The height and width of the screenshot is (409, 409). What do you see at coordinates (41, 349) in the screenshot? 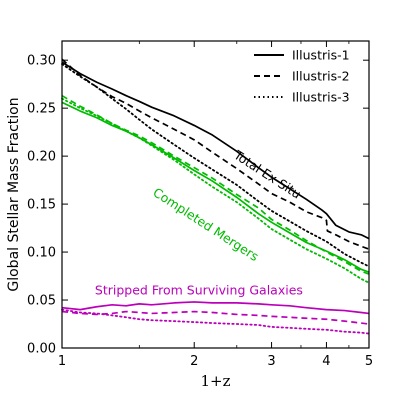
I see `y-tick-label: 0.00` at bounding box center [41, 349].